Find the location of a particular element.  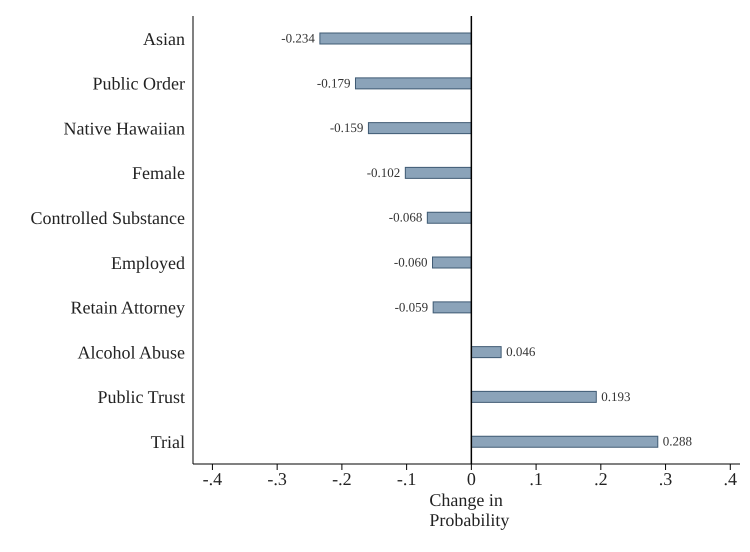

y-tick-label: Retain Attorney is located at coordinates (127, 308).